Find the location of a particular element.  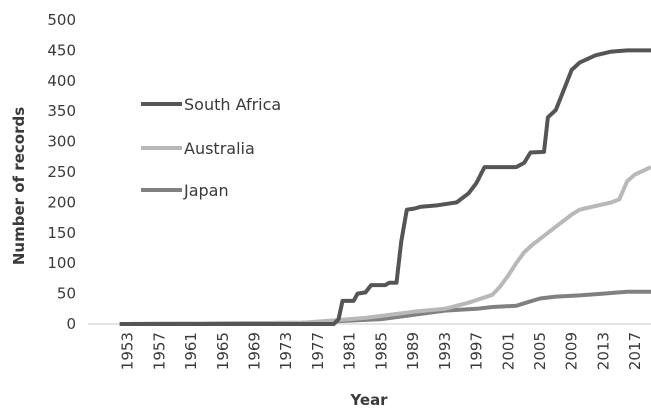

x-tick-label: 1997 is located at coordinates (477, 351).